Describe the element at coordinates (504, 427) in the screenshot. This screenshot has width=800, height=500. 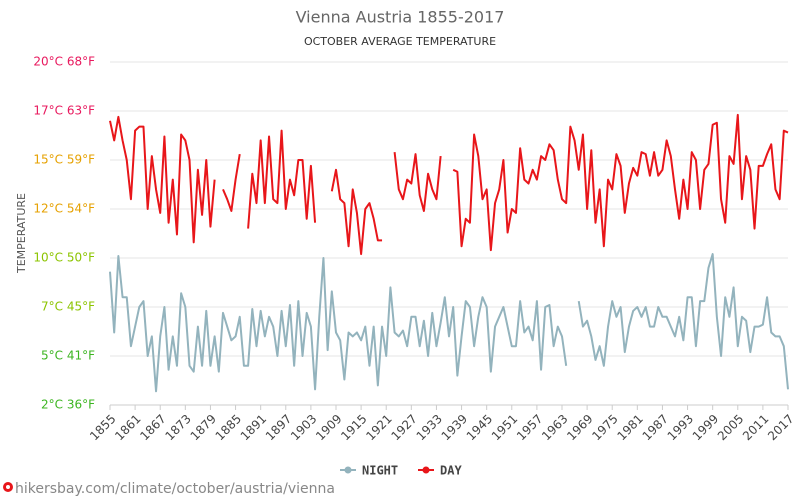
I see `x-tick-label: 1951` at that location.